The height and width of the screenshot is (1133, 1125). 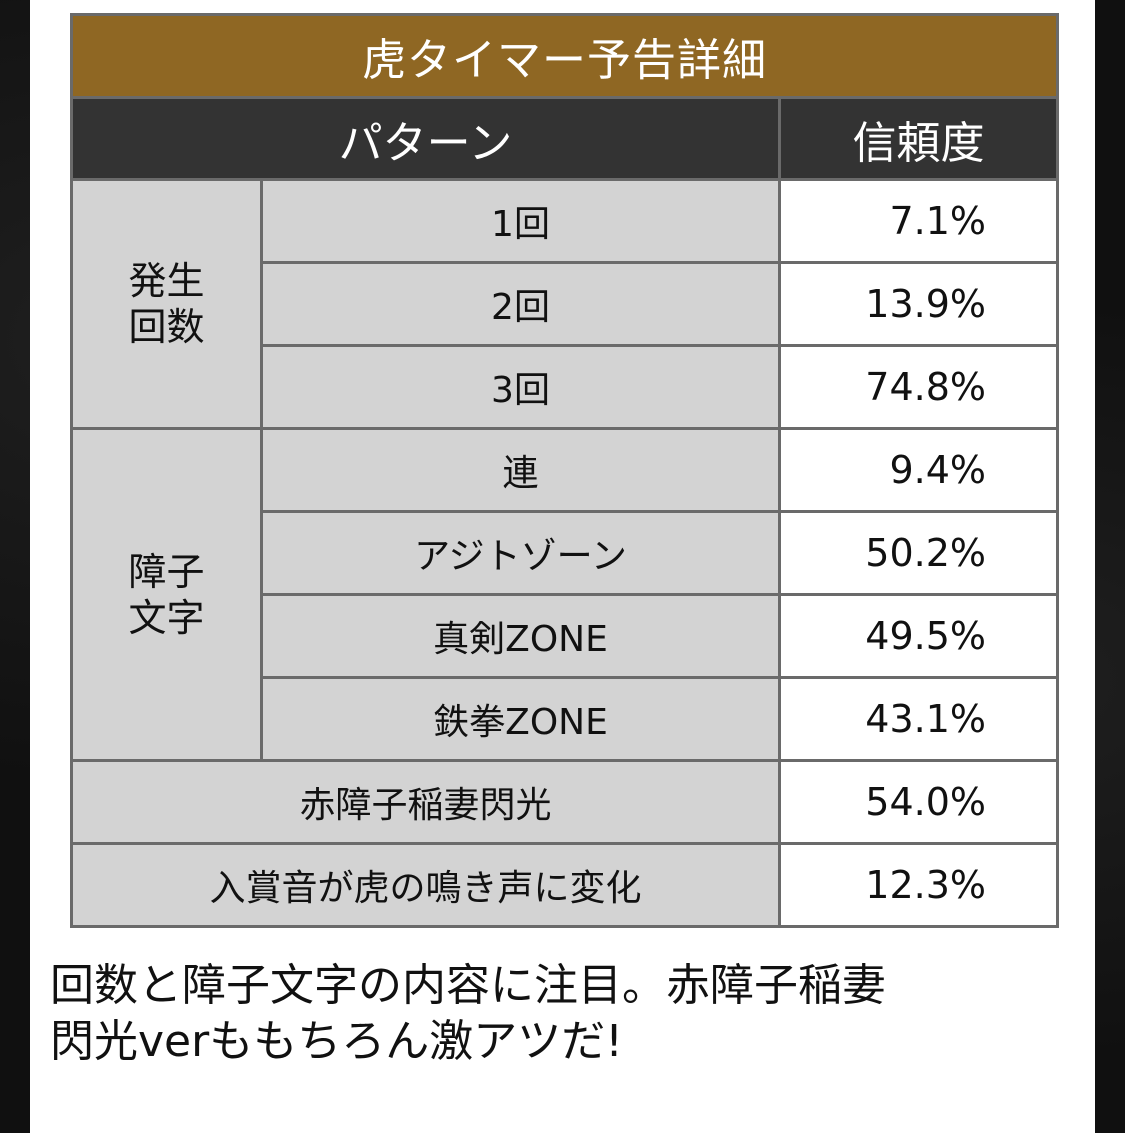 I want to click on row-label: 連, so click(x=520, y=470).